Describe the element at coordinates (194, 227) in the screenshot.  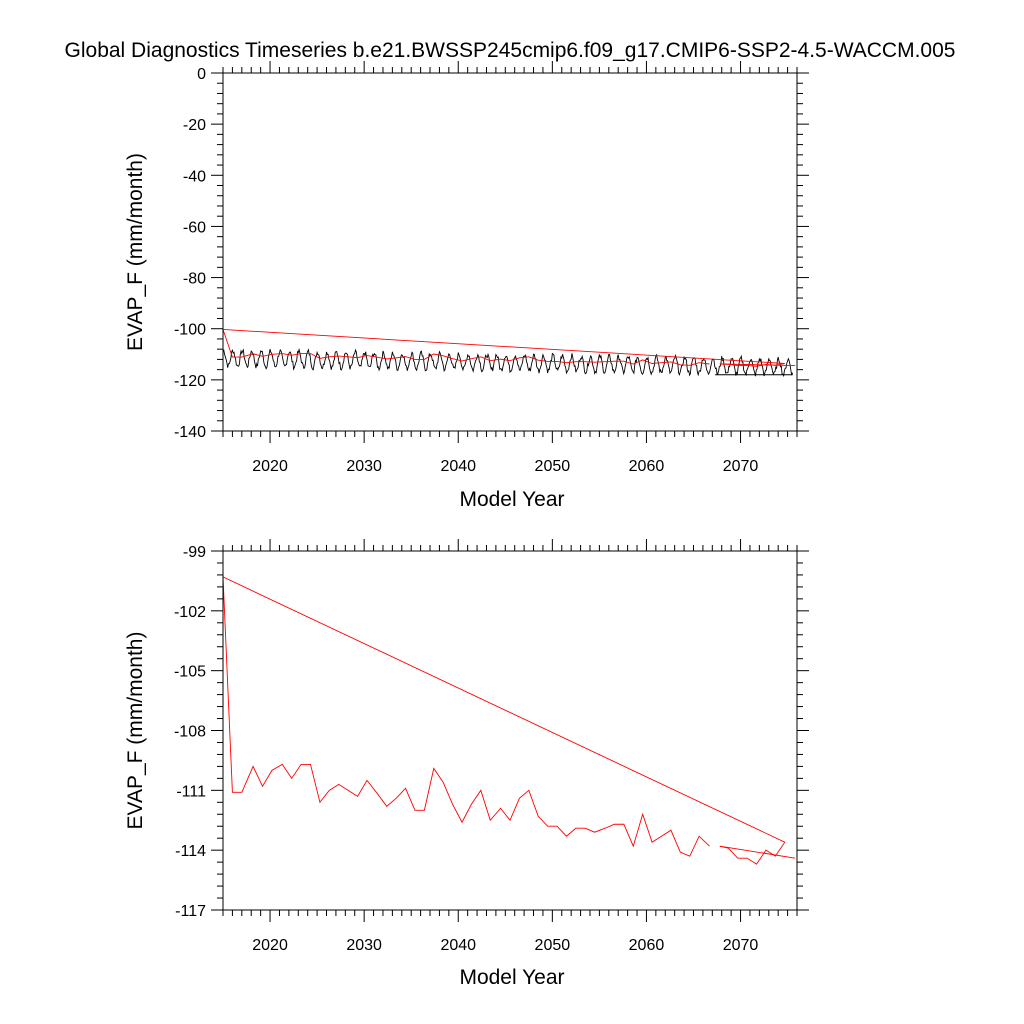
I see `y-tick-label: -60` at that location.